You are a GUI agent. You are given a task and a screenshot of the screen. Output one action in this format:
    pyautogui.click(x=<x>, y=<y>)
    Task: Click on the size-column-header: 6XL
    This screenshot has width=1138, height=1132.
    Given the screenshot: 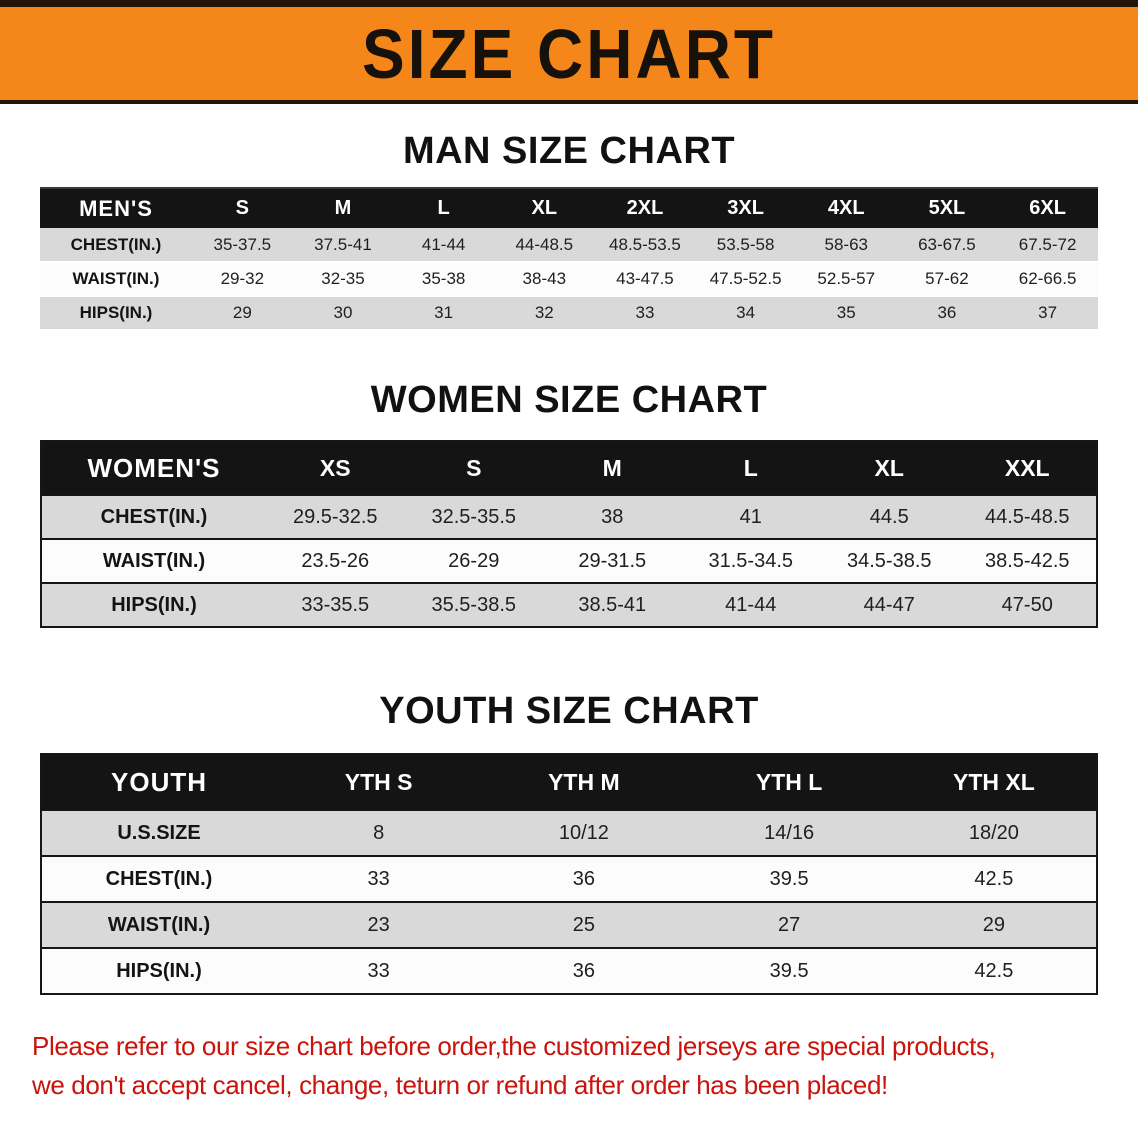 What is the action you would take?
    pyautogui.click(x=1047, y=208)
    